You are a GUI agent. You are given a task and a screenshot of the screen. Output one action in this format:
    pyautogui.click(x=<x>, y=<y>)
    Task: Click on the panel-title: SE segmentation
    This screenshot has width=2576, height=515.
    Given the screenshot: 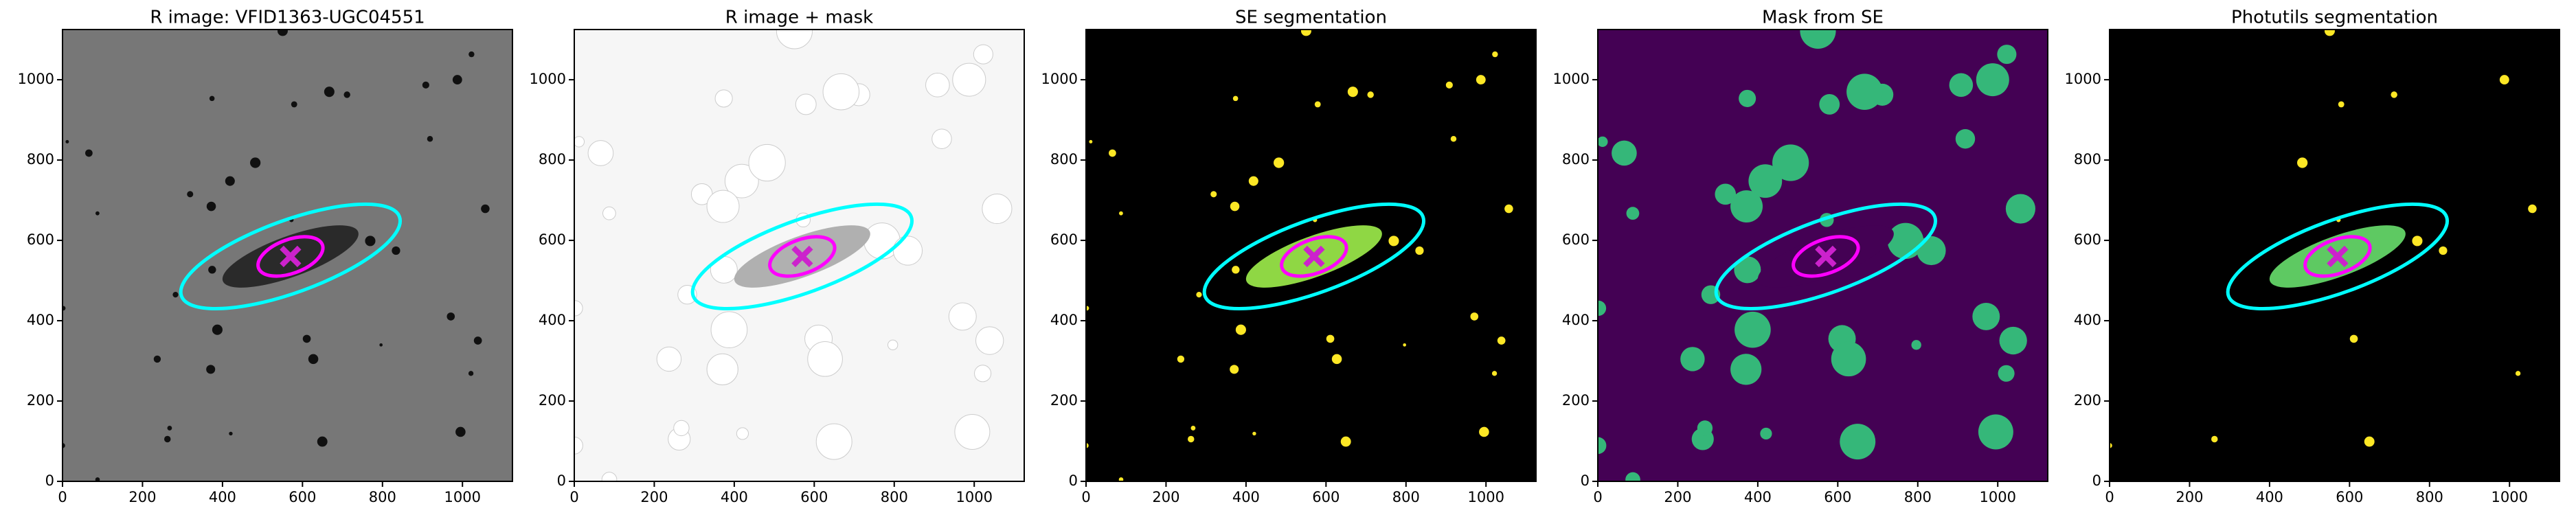 What is the action you would take?
    pyautogui.click(x=1311, y=18)
    